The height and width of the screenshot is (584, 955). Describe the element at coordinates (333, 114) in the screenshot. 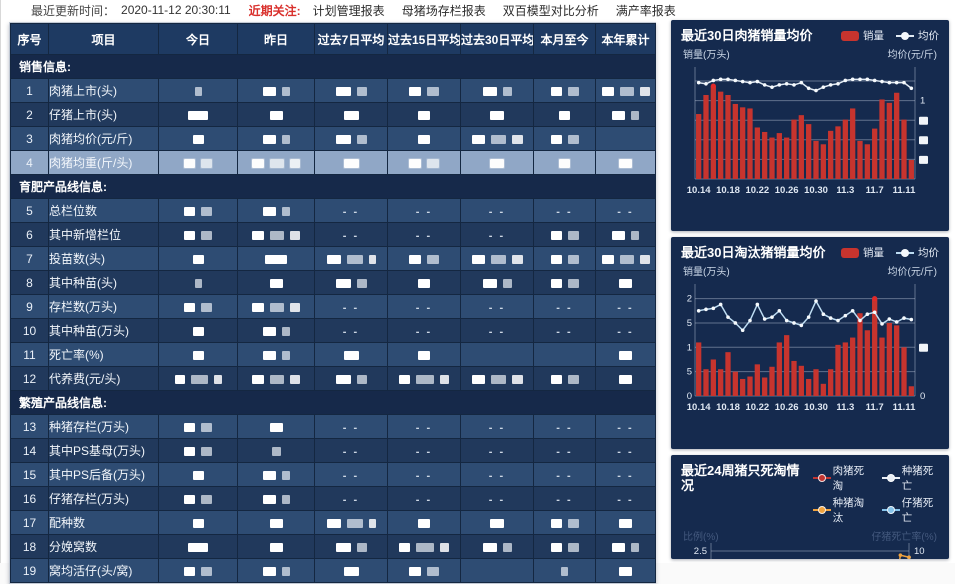

I see `table-row: 2 仔猪上市(头)` at that location.